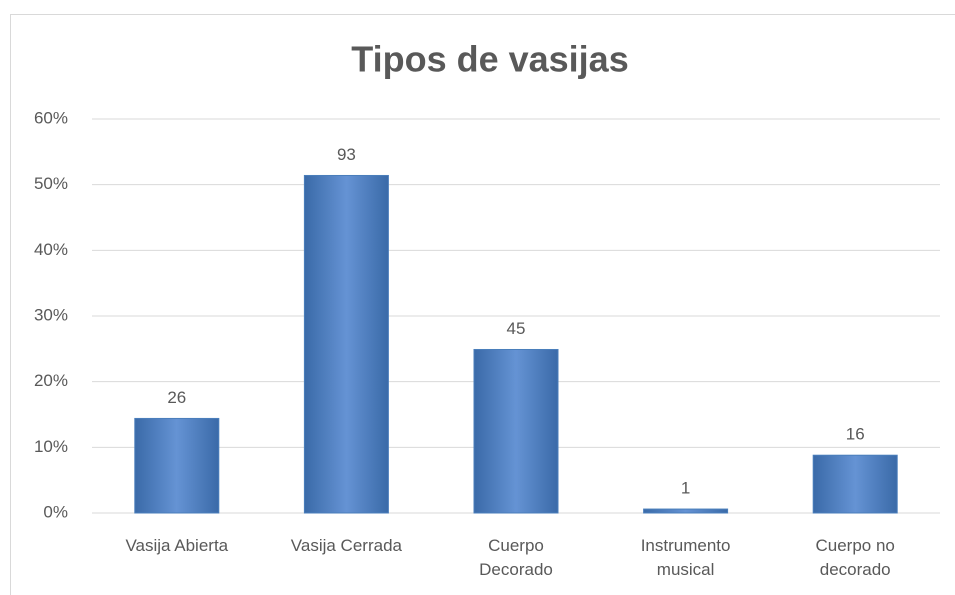 This screenshot has width=955, height=595. Describe the element at coordinates (51, 446) in the screenshot. I see `y-tick-label: 10%` at that location.